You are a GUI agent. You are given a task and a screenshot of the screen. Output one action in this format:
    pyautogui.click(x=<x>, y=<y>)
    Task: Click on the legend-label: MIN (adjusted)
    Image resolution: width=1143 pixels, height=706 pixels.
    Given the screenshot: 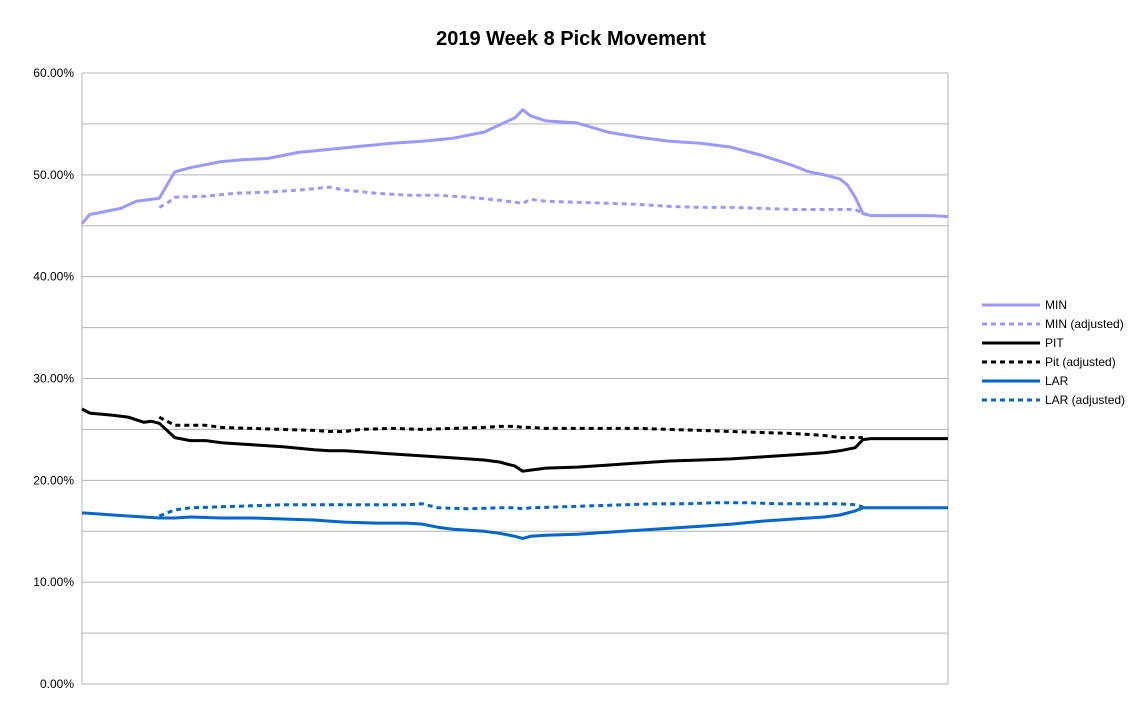 What is the action you would take?
    pyautogui.click(x=1084, y=324)
    